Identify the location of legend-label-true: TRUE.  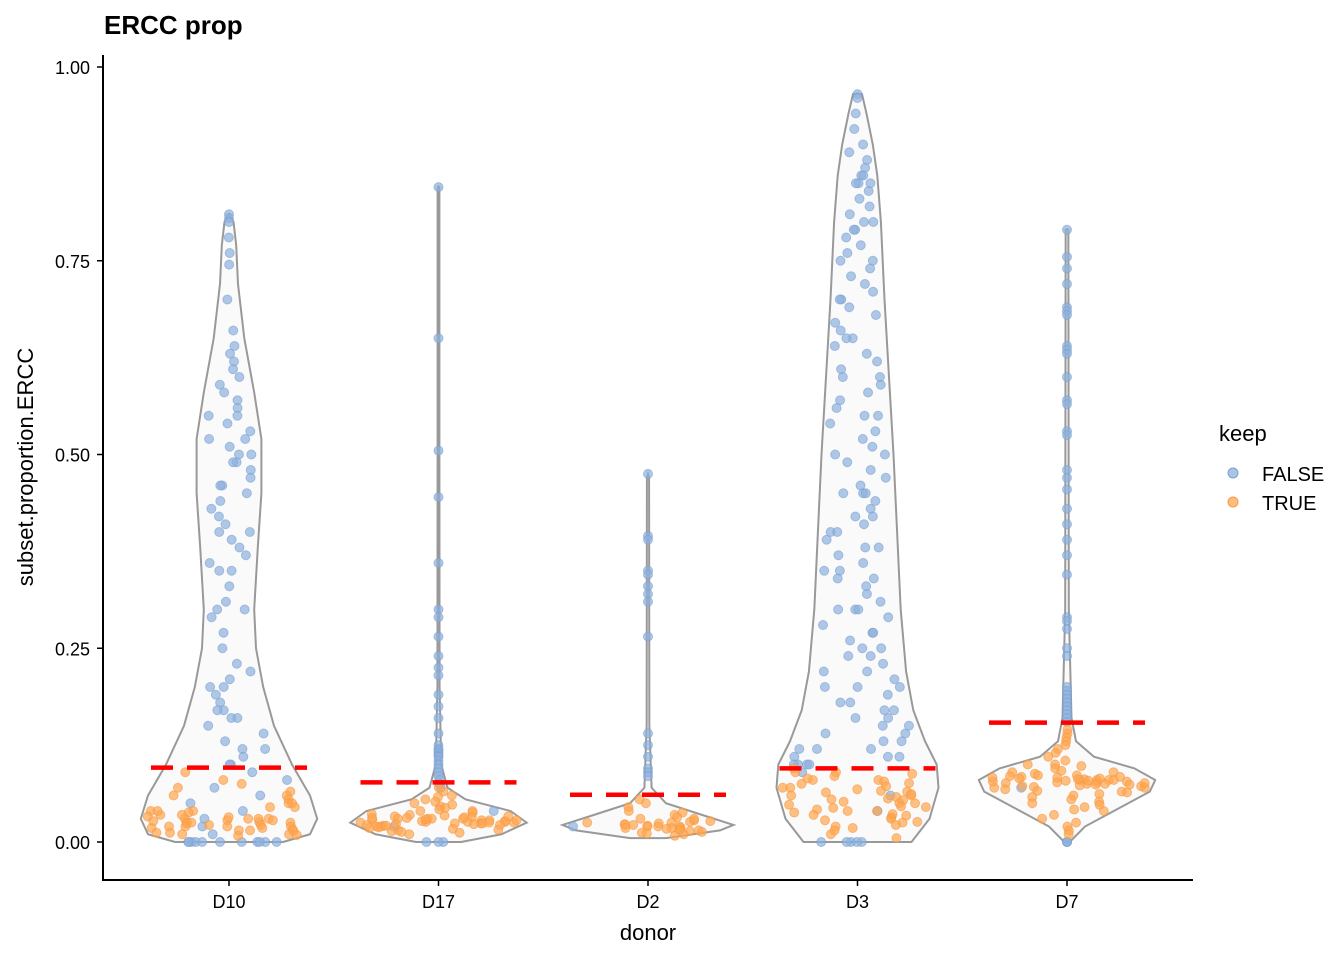
(1289, 504).